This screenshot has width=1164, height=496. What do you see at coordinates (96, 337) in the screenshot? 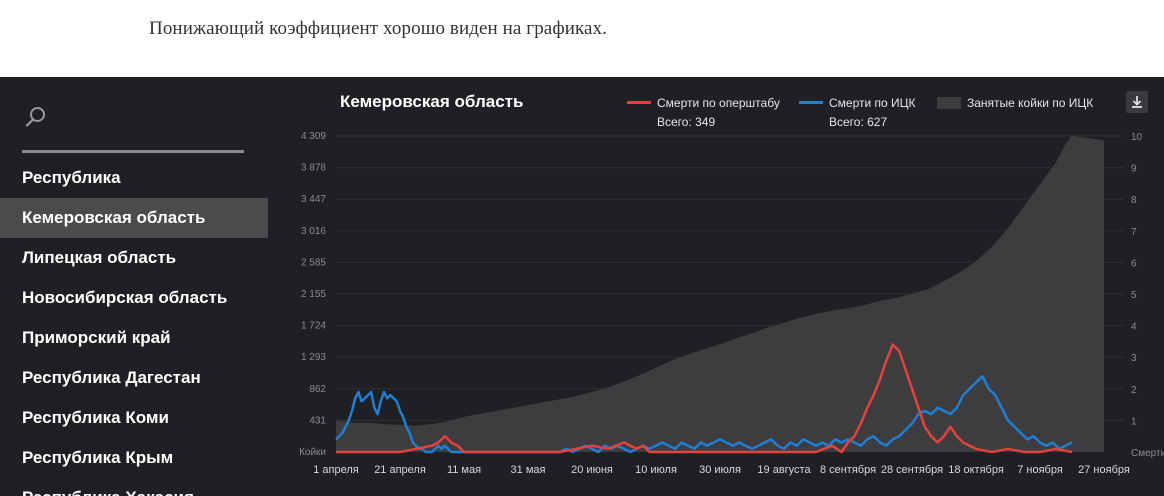
I see `sidebar-item-region: Приморский край` at bounding box center [96, 337].